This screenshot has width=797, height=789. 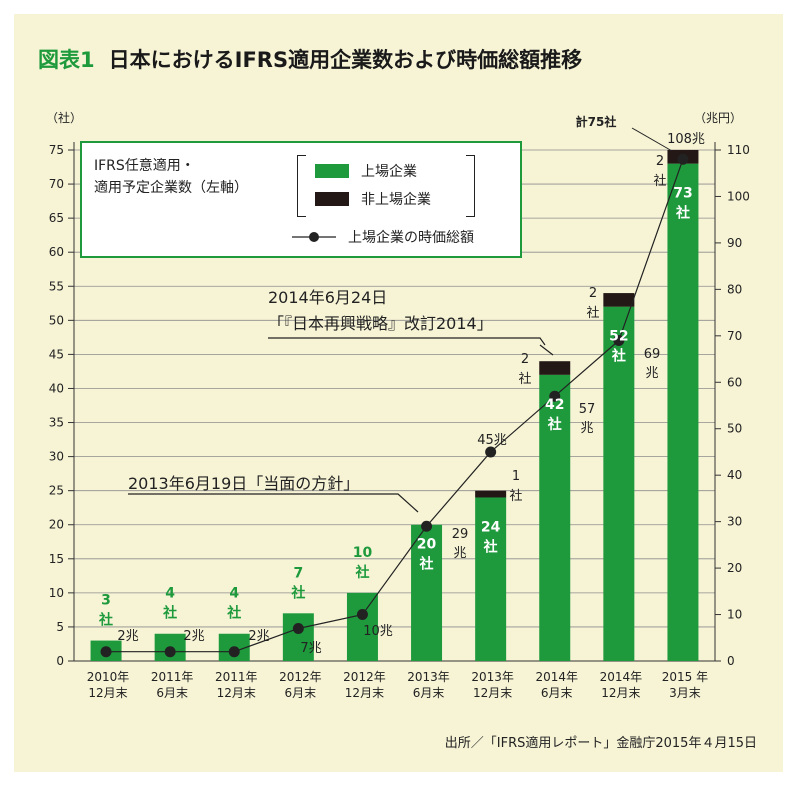 I want to click on legend-bracket-right, so click(x=470, y=186).